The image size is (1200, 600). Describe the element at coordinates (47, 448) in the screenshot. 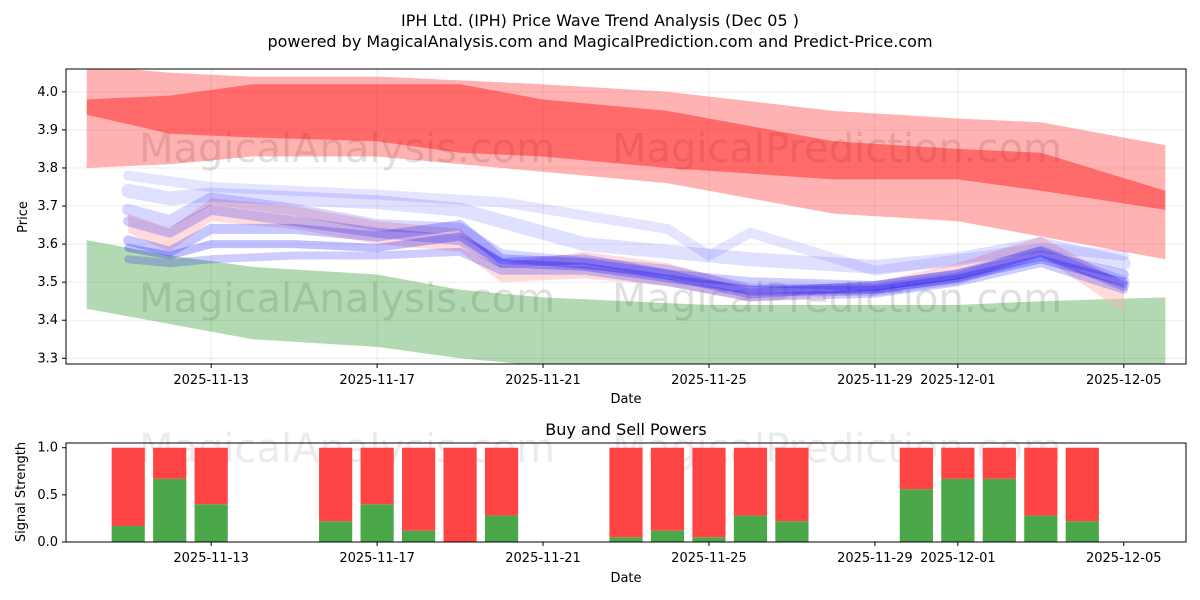

I see `buy-sell-y-tick-label: 1.0` at that location.